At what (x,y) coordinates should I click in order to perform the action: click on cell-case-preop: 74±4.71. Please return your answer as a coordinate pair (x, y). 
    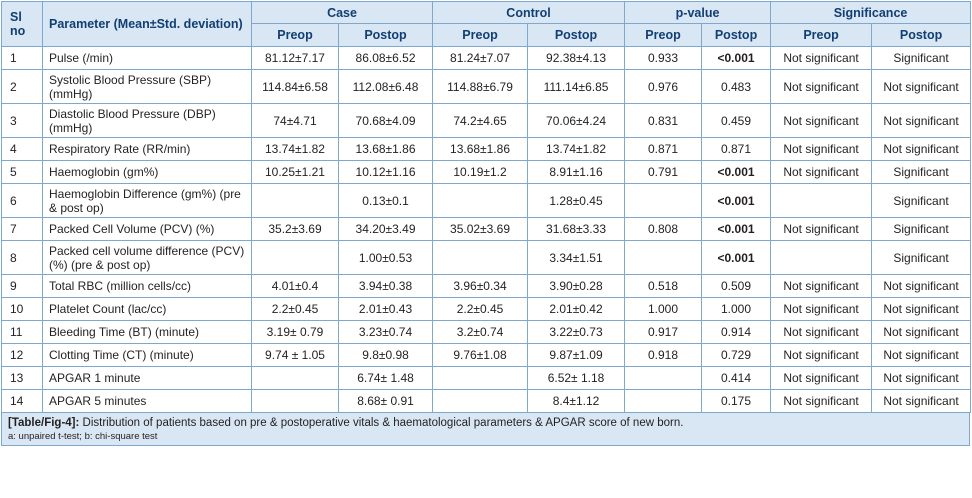
    Looking at the image, I should click on (295, 120).